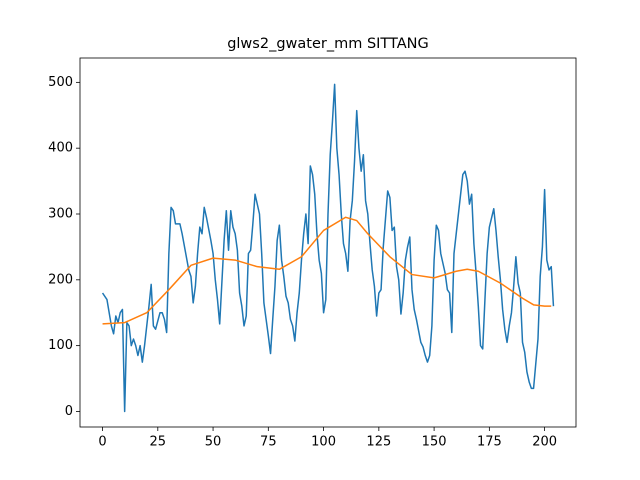  I want to click on y-tick-label: 500, so click(60, 82).